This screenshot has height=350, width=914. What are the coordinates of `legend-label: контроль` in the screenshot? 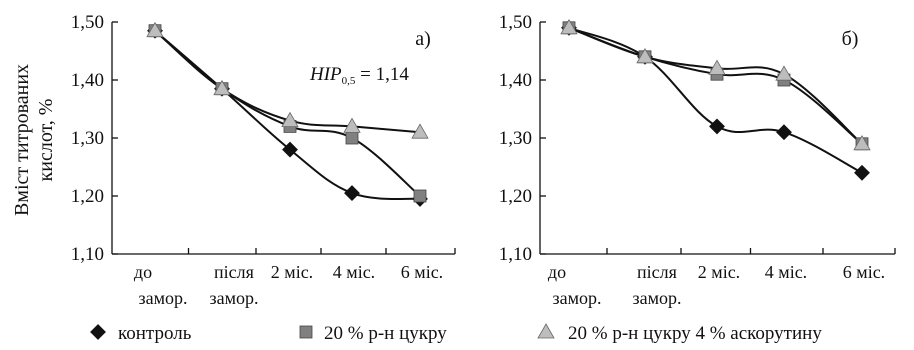 It's located at (155, 333).